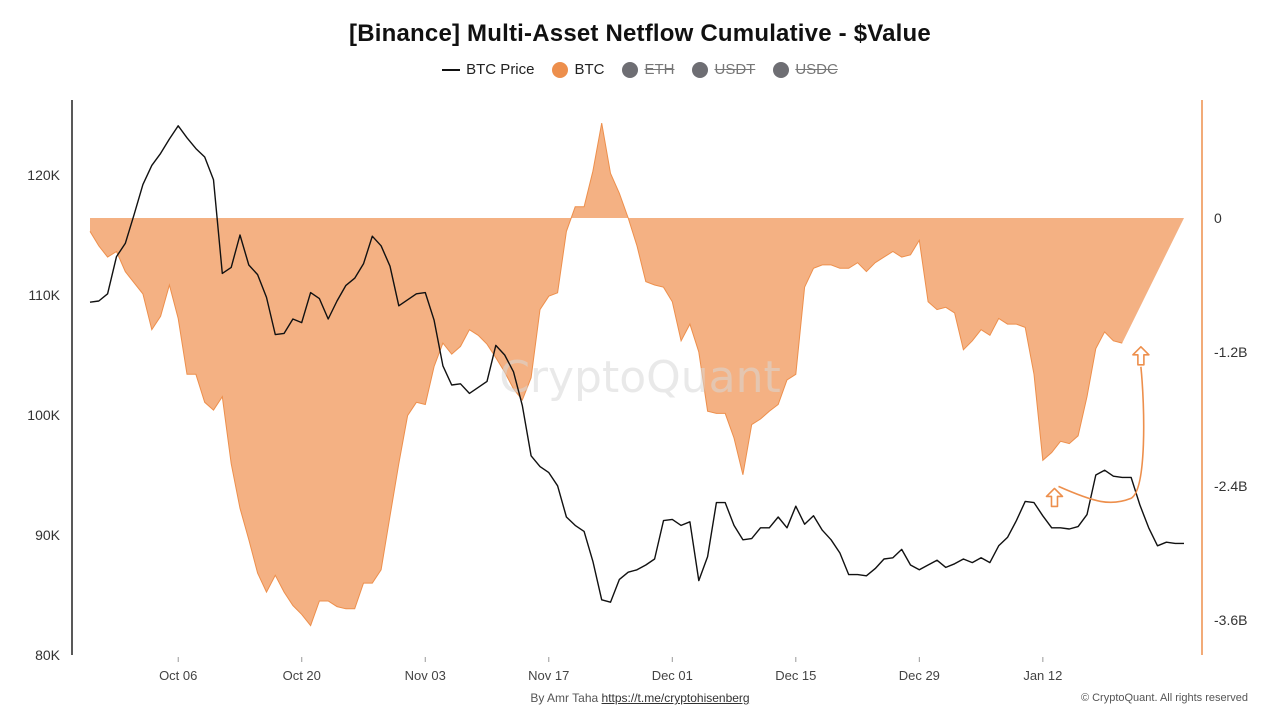 Image resolution: width=1280 pixels, height=720 pixels. Describe the element at coordinates (178, 675) in the screenshot. I see `x-tick-label: Oct 06` at that location.